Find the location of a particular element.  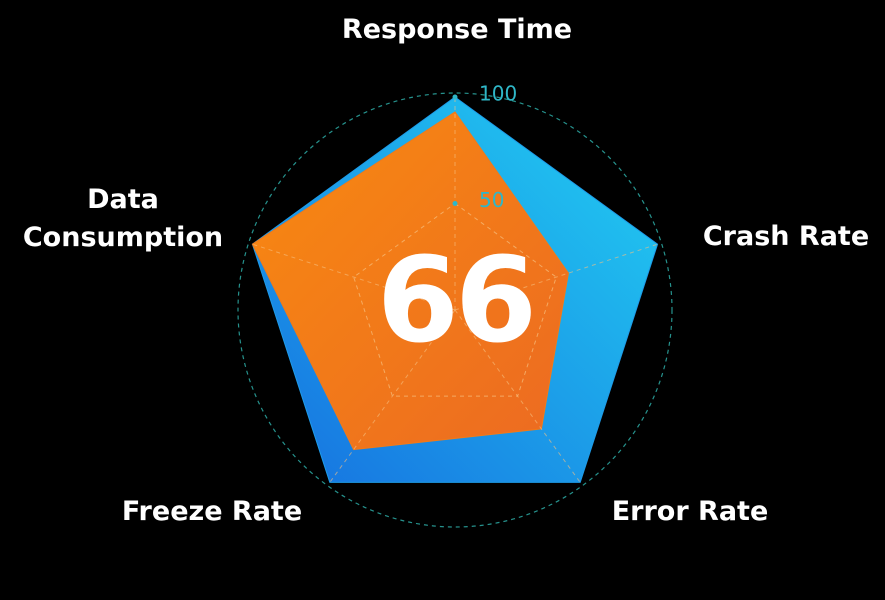

axis-label: Data Consumption is located at coordinates (123, 218).